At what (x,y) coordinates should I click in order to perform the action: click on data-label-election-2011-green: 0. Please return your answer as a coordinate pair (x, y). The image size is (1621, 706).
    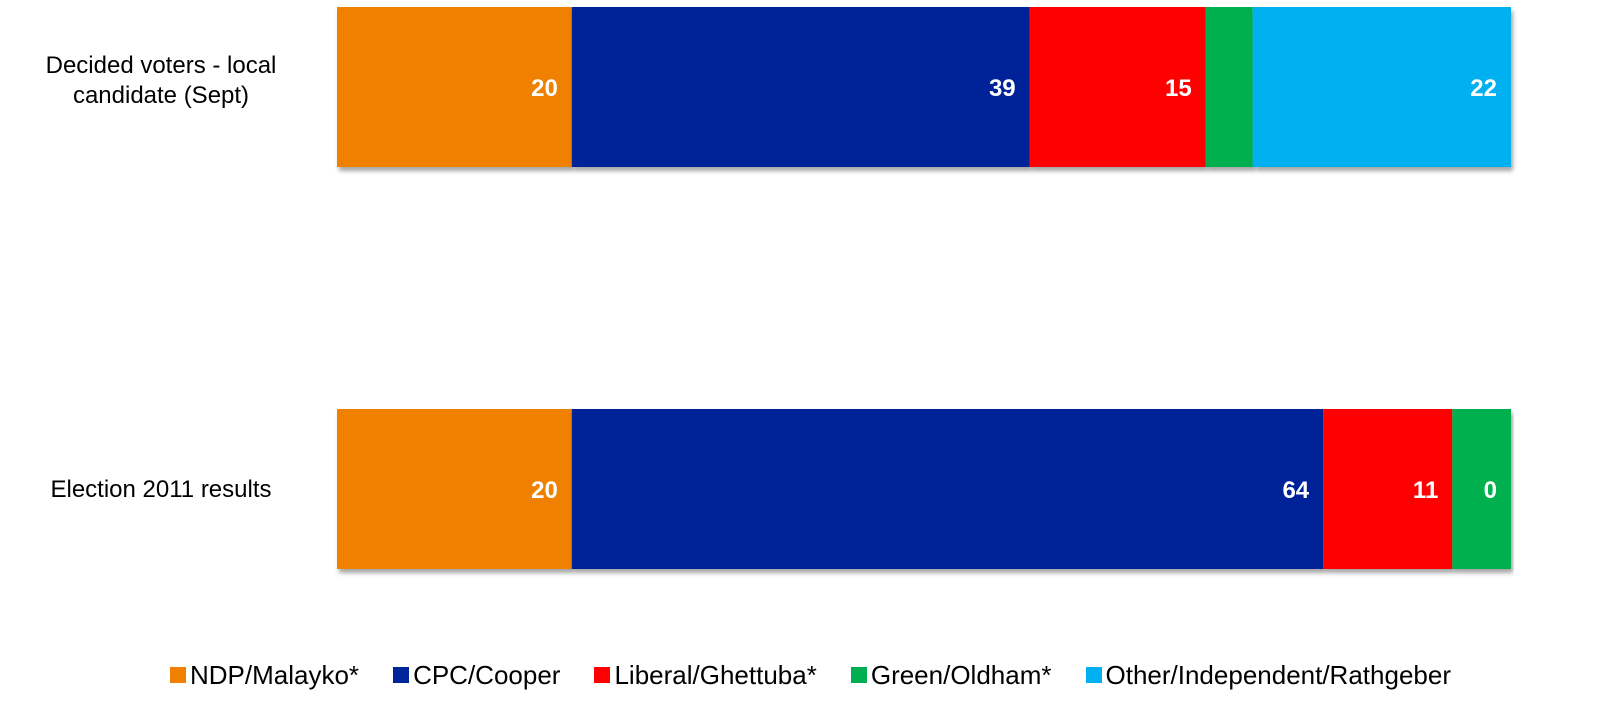
    Looking at the image, I should click on (1490, 490).